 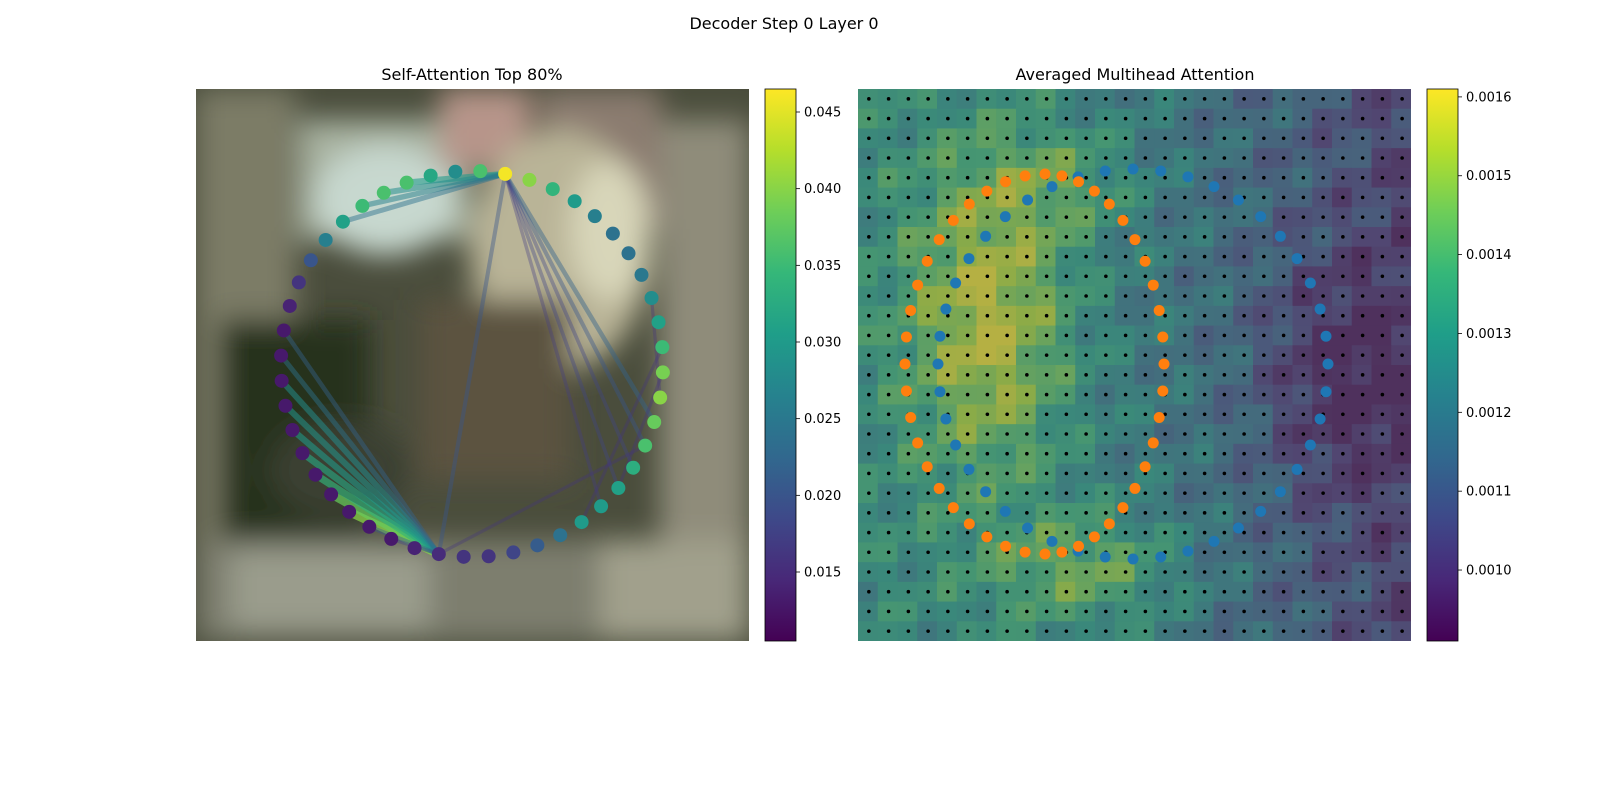 What do you see at coordinates (783, 23) in the screenshot?
I see `figure-title: Decoder Step 0 Layer 0` at bounding box center [783, 23].